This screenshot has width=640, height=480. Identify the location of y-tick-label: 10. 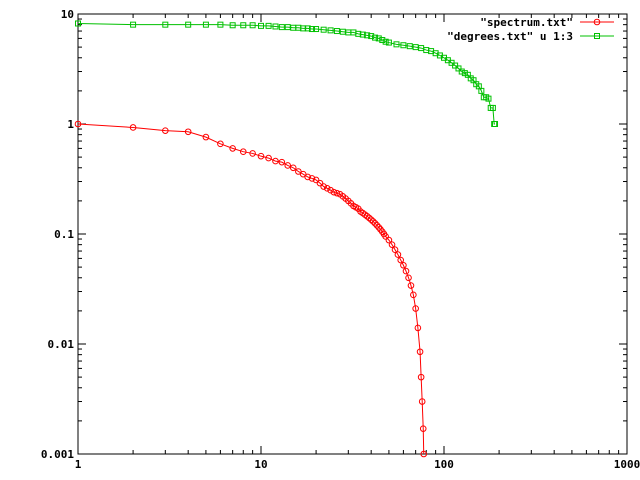
(67, 14).